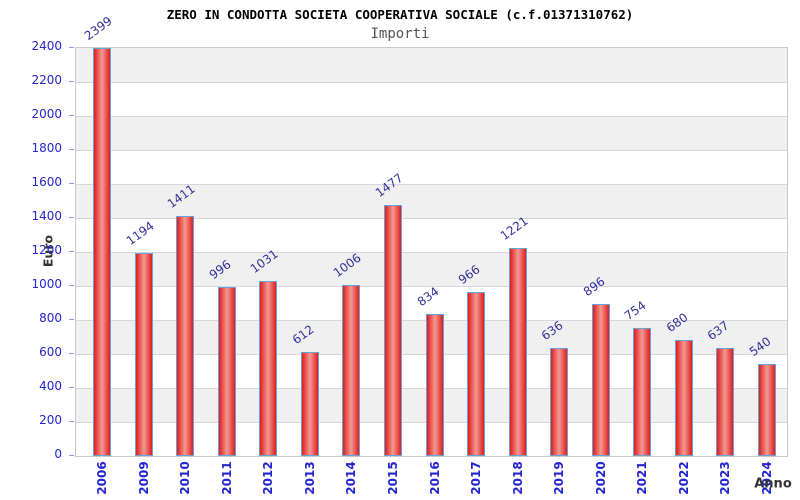  I want to click on x-tick-label: 2022, so click(683, 478).